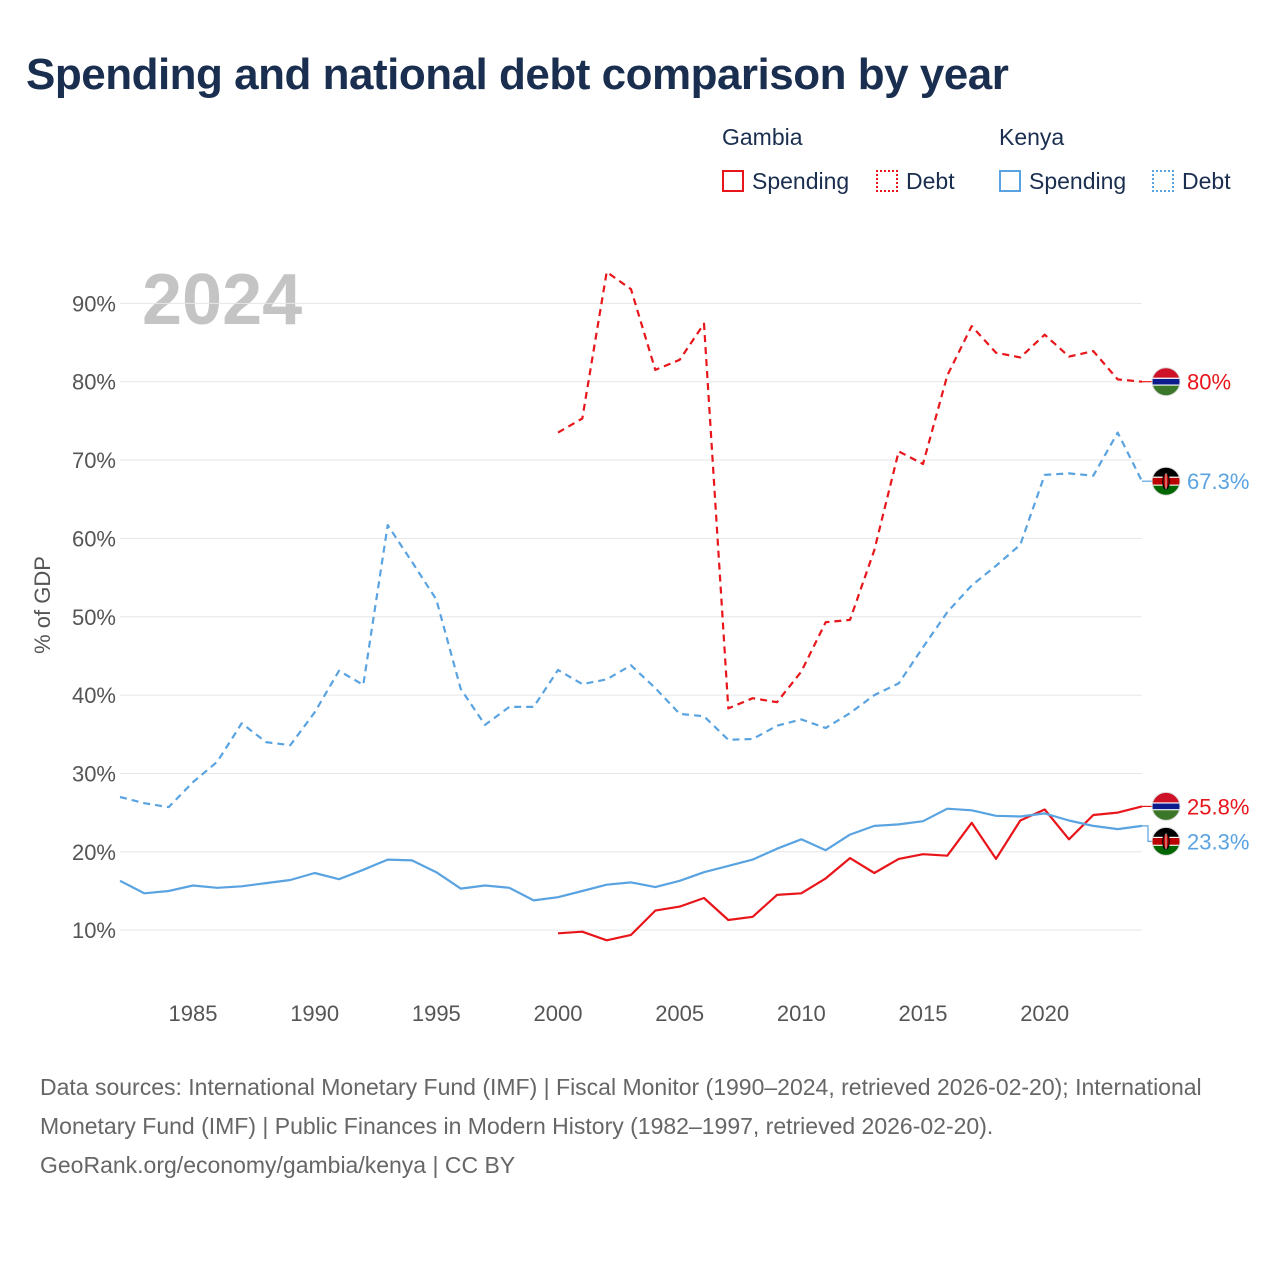  I want to click on legend-swatch-solid-icon, so click(1010, 181).